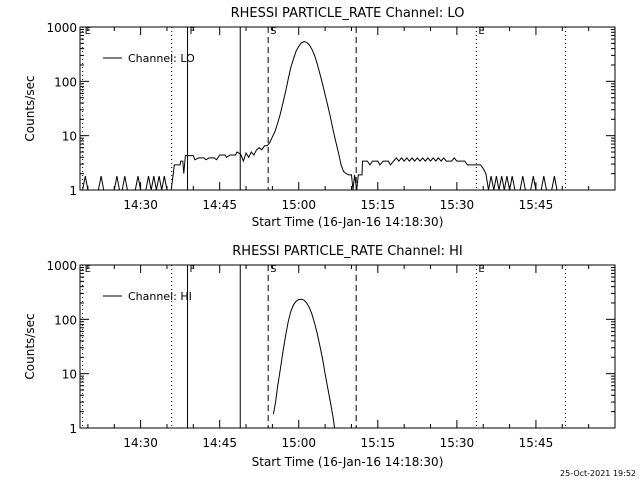  What do you see at coordinates (304, 363) in the screenshot?
I see `series-line` at bounding box center [304, 363].